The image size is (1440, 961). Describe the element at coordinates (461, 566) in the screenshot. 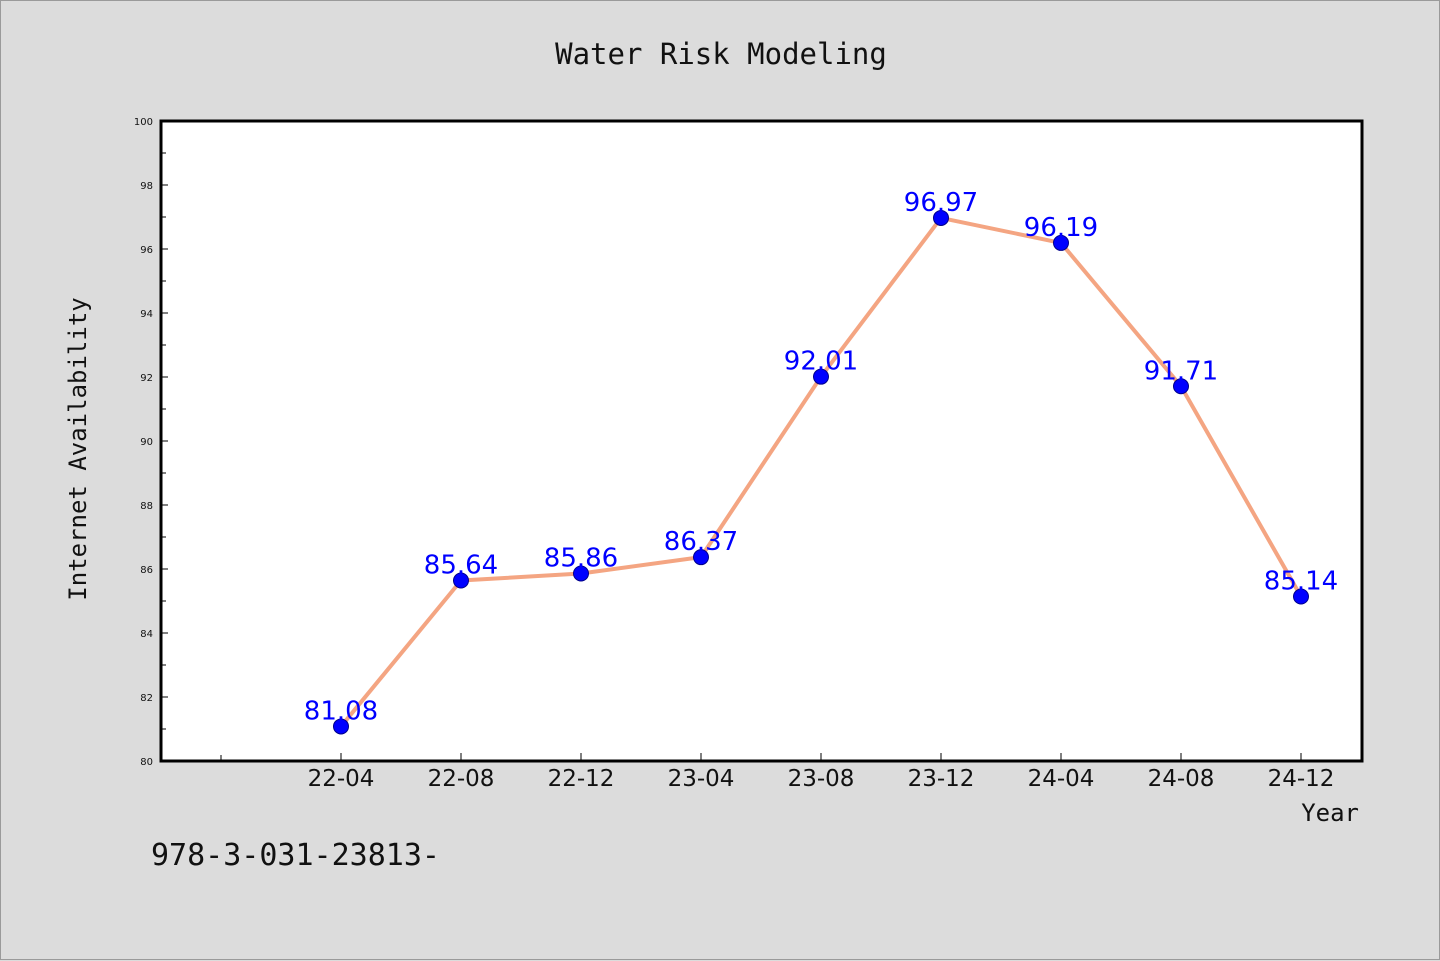

I see `data-label: 85.64` at that location.